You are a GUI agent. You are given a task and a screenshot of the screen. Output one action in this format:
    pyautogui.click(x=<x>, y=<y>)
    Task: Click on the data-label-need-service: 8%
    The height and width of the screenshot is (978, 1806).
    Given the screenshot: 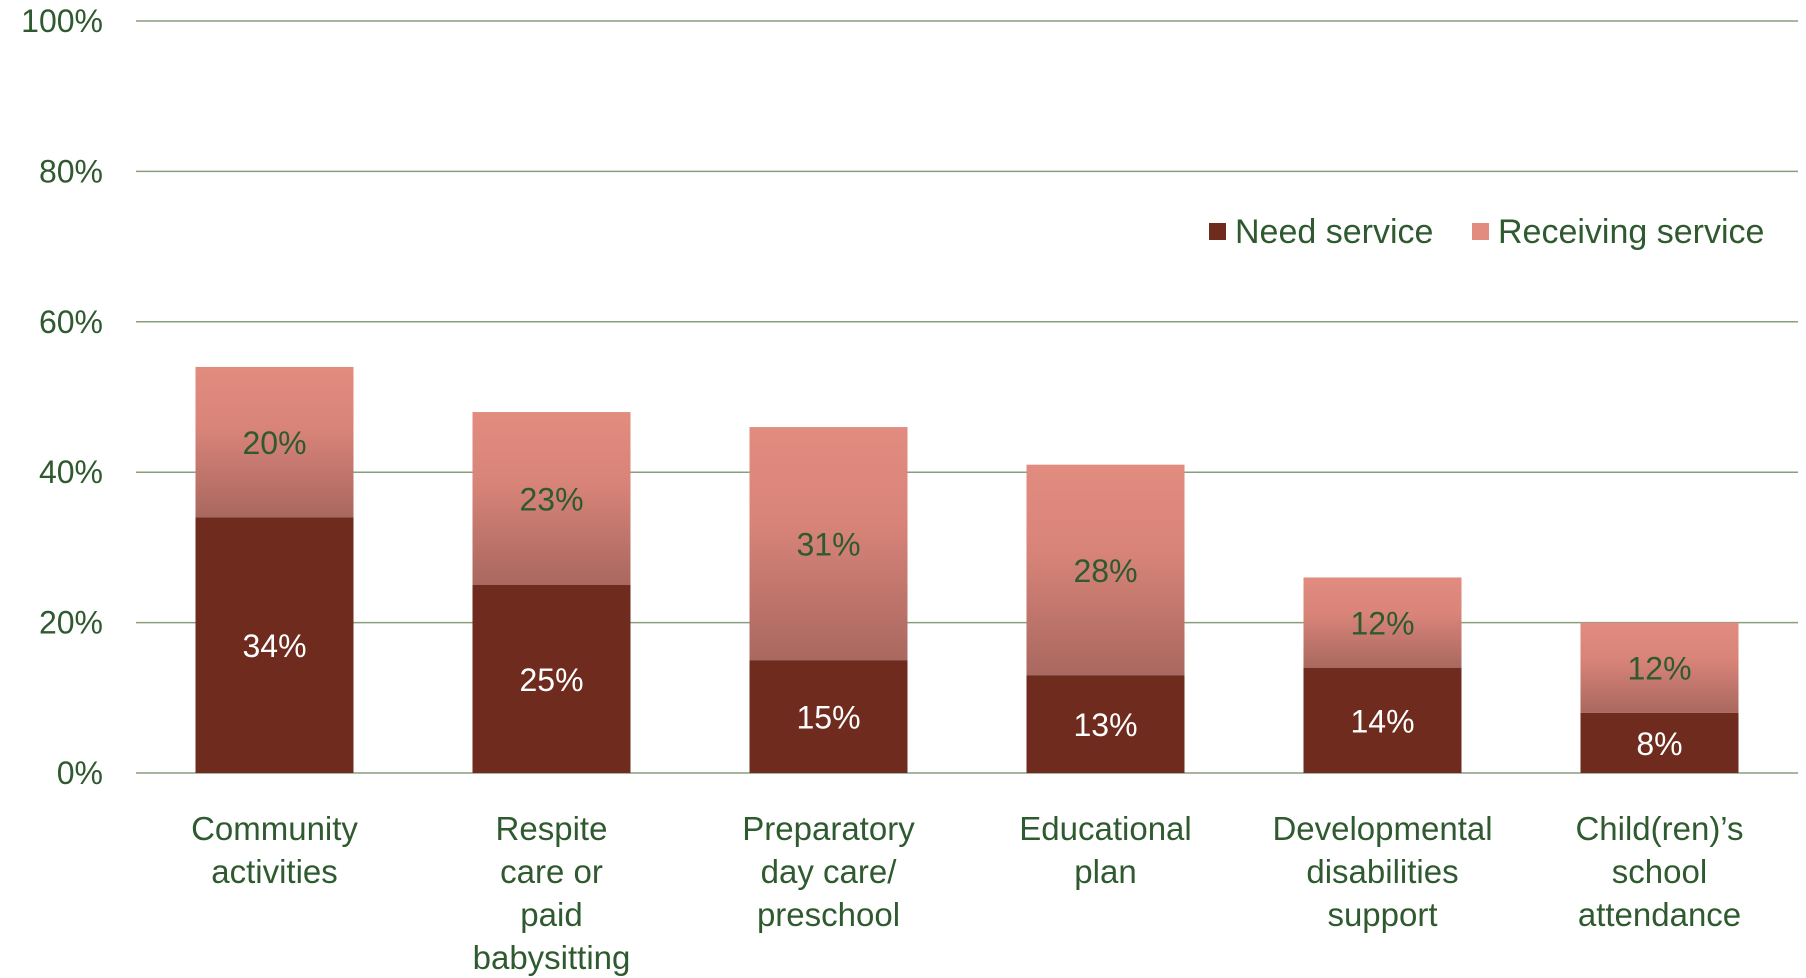 What is the action you would take?
    pyautogui.click(x=1659, y=744)
    